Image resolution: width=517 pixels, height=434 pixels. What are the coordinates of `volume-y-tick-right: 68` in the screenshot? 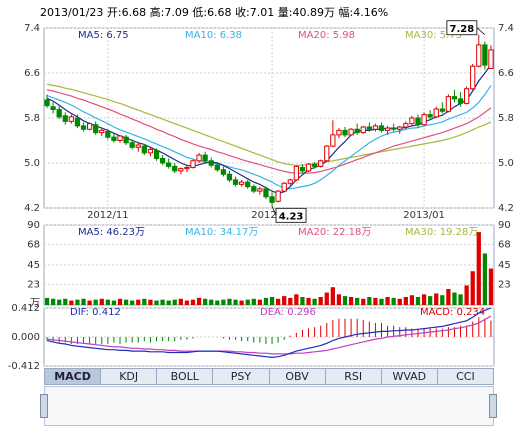 It's located at (504, 245).